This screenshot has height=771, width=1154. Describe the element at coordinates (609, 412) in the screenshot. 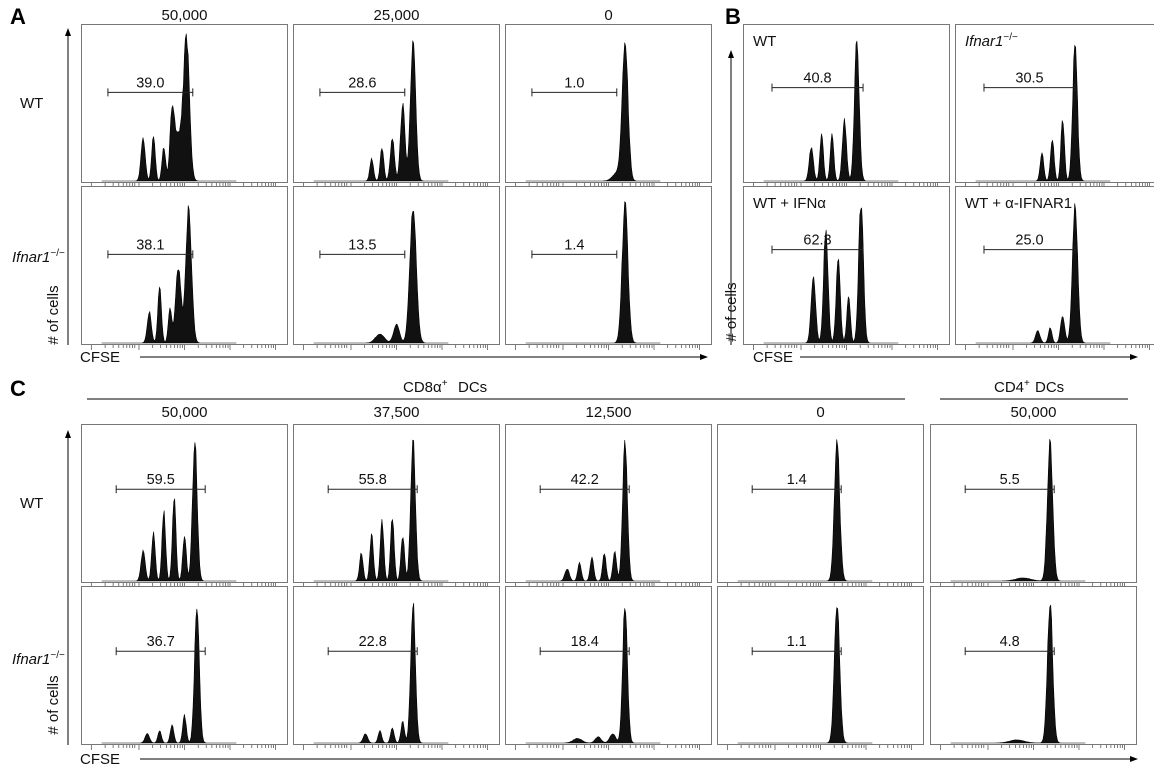

I see `panel-c-column-header: 12,500` at that location.